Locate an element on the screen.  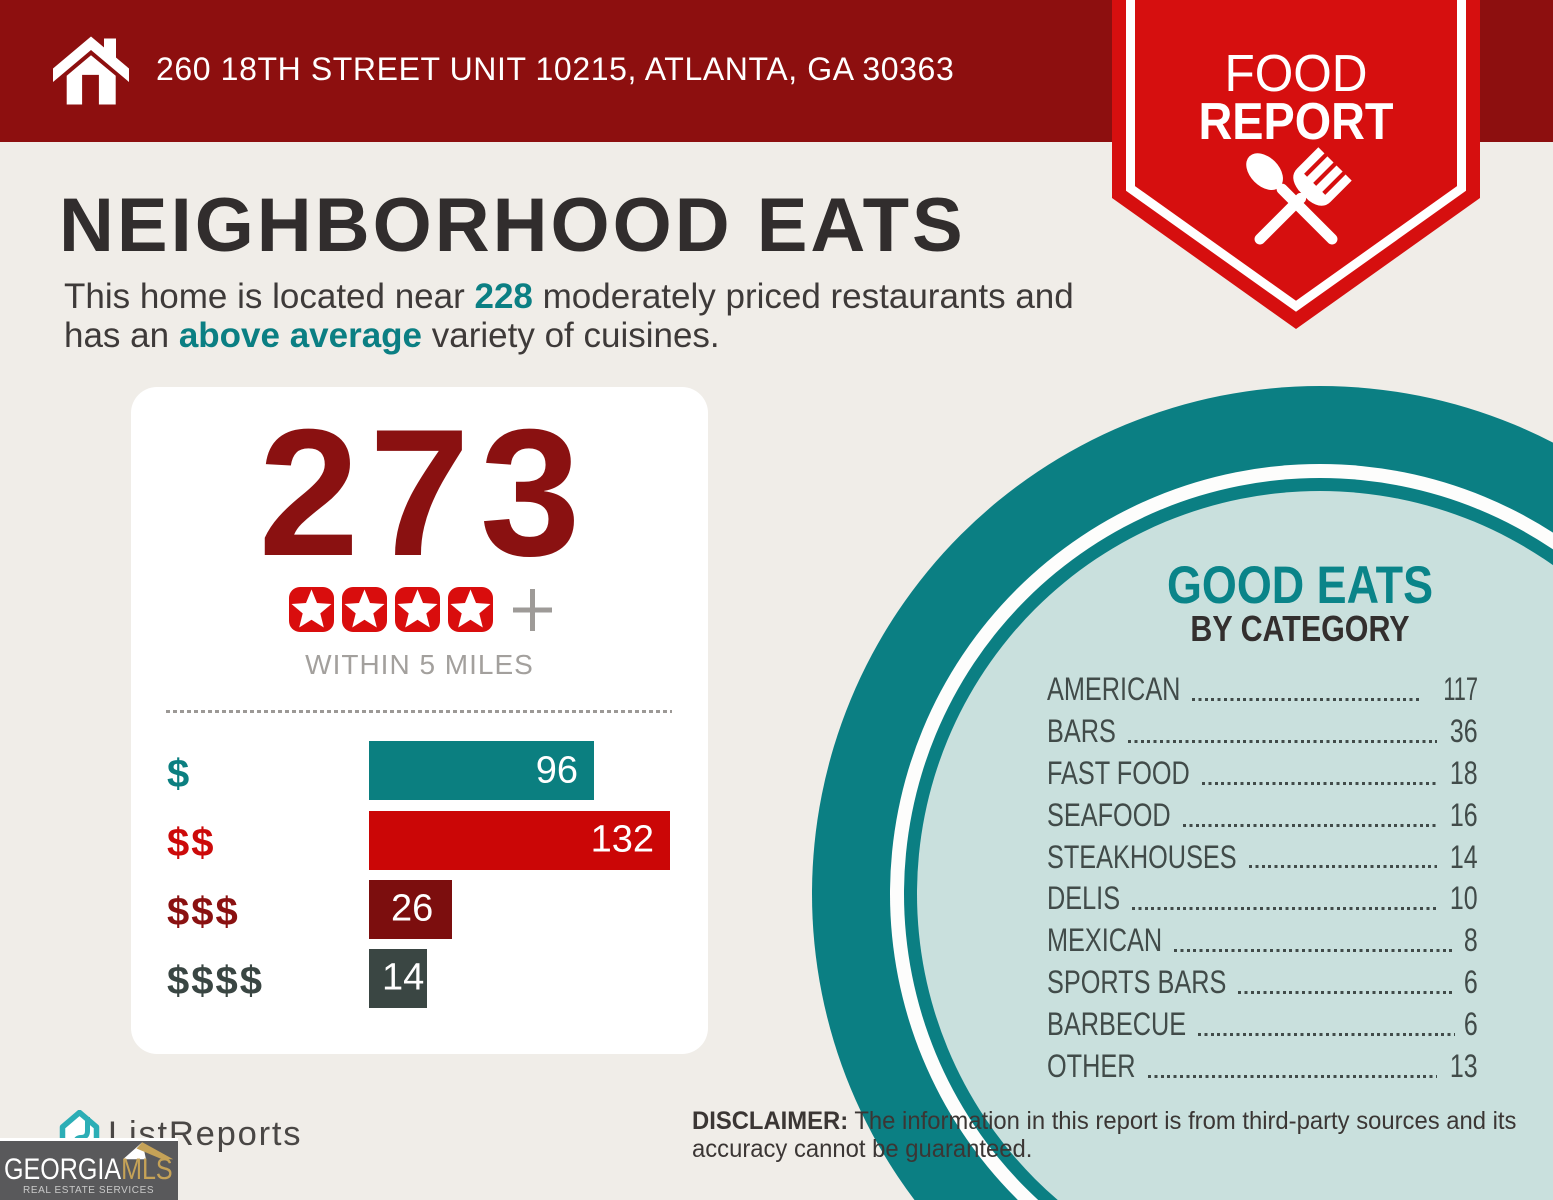
svg-text: REPORT is located at coordinates (1296, 122).